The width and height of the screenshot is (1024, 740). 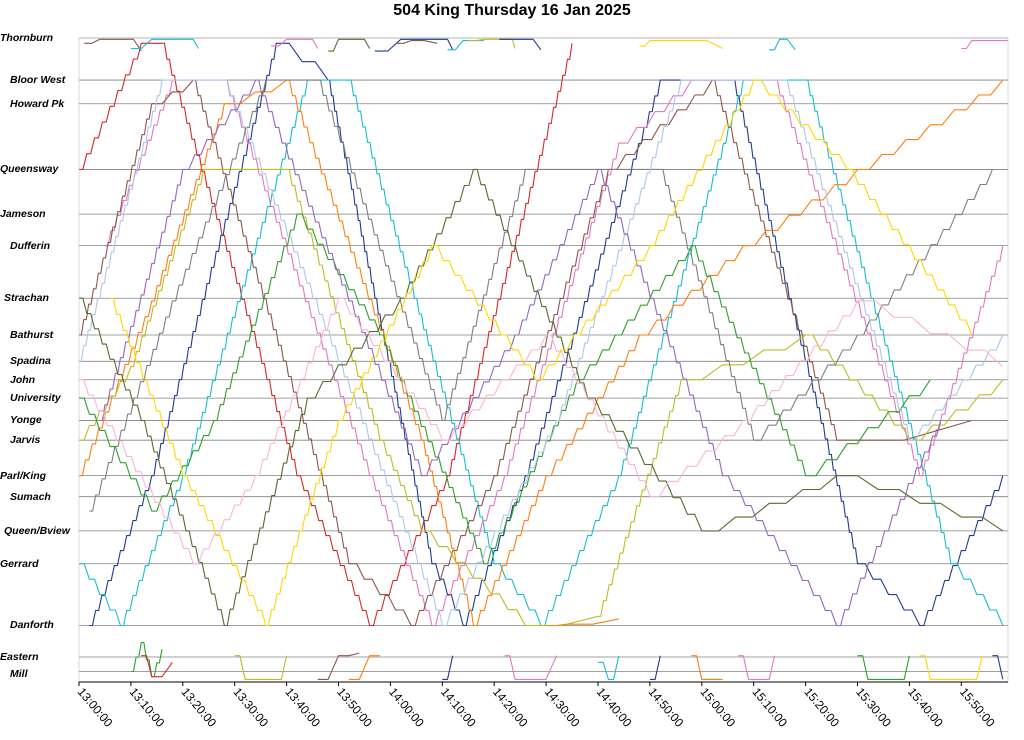 What do you see at coordinates (458, 707) in the screenshot?
I see `x-tick-label: 14:10:00` at bounding box center [458, 707].